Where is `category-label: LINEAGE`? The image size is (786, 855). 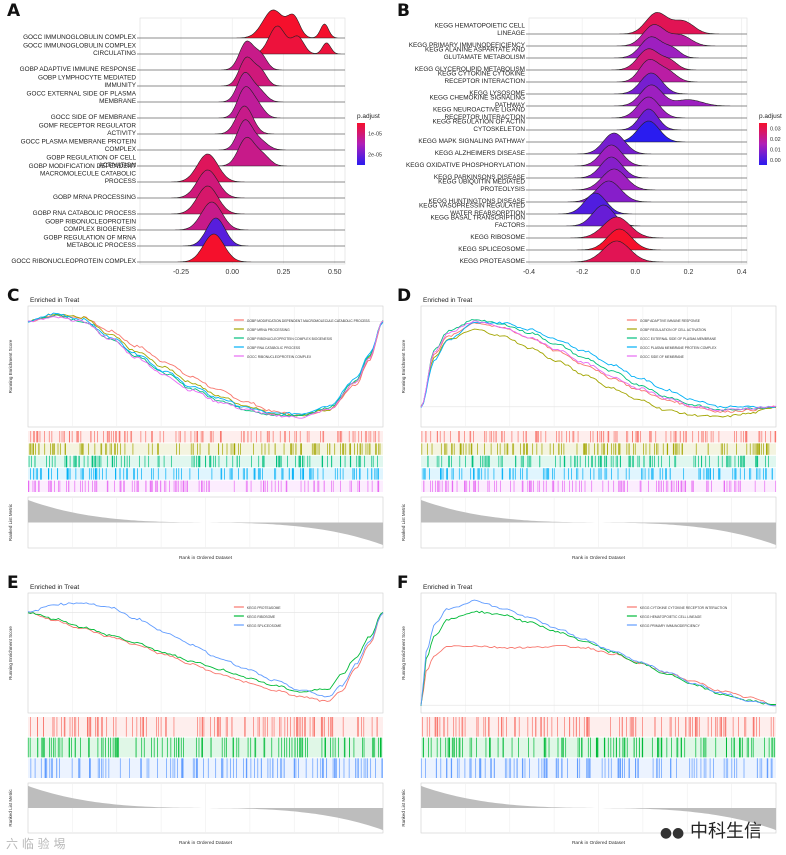
category-label: LINEAGE is located at coordinates (511, 33).